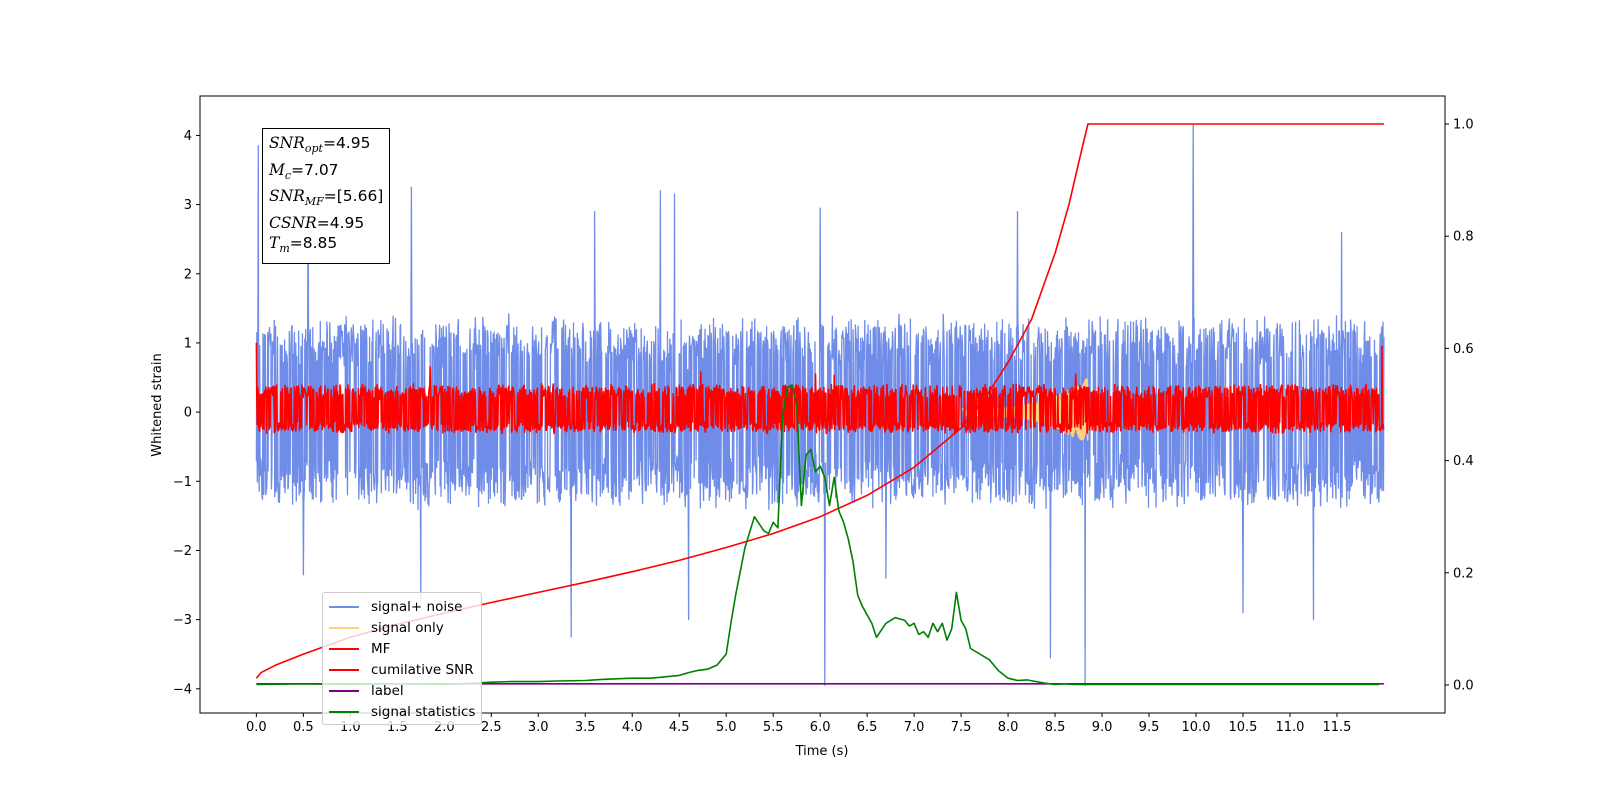 The height and width of the screenshot is (800, 1600). What do you see at coordinates (1463, 237) in the screenshot?
I see `y2-tick-label: 0.8` at bounding box center [1463, 237].